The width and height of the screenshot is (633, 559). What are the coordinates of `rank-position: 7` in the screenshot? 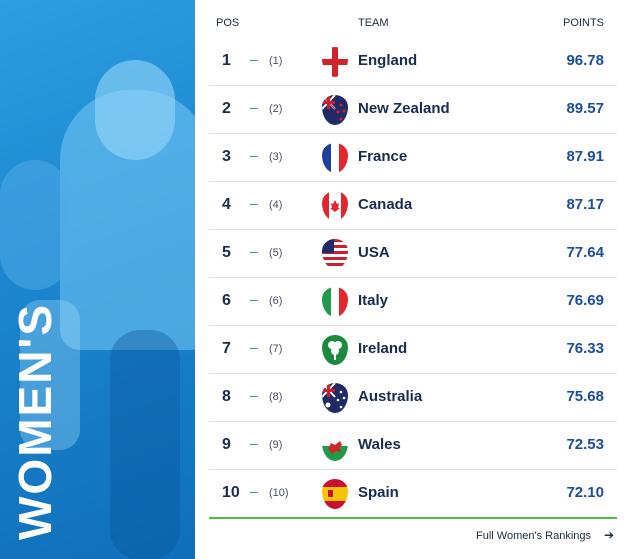 It's located at (226, 348).